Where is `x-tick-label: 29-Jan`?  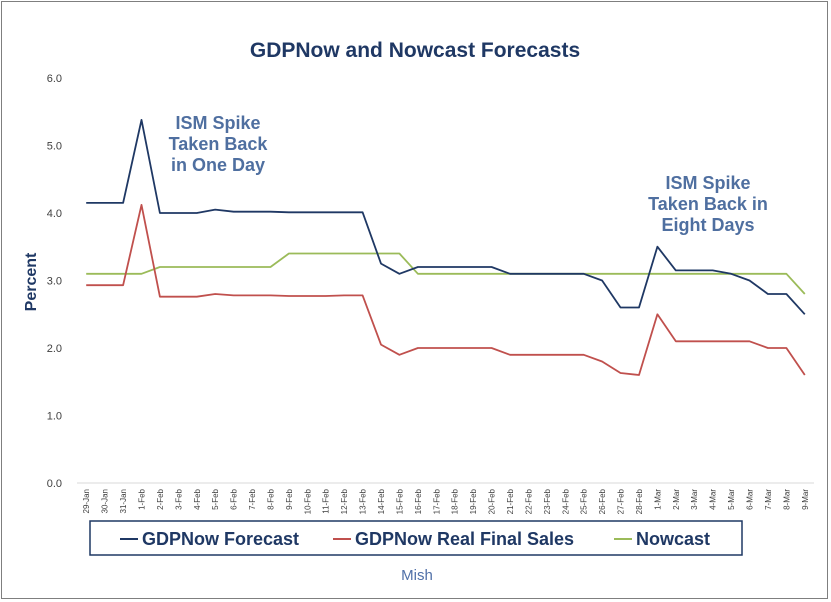
x-tick-label: 29-Jan is located at coordinates (86, 501).